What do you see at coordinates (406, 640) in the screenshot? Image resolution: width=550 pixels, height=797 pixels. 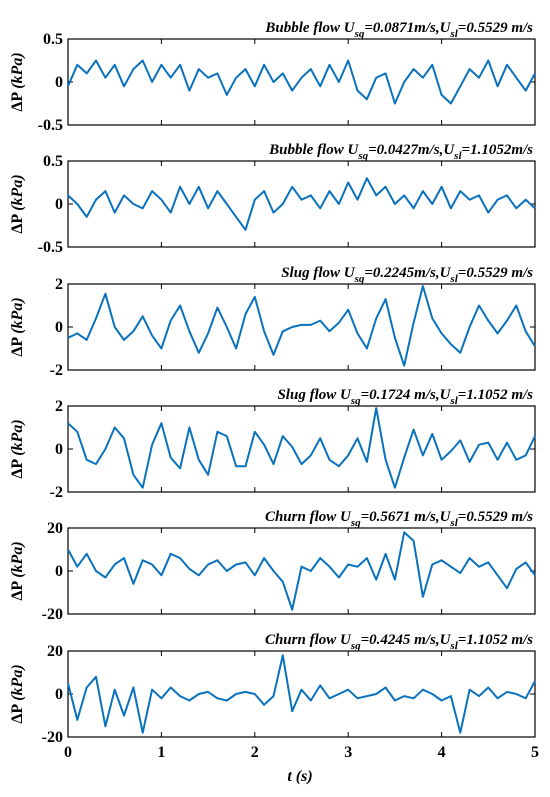 I see `title-text: =0.4245 m/s,U` at bounding box center [406, 640].